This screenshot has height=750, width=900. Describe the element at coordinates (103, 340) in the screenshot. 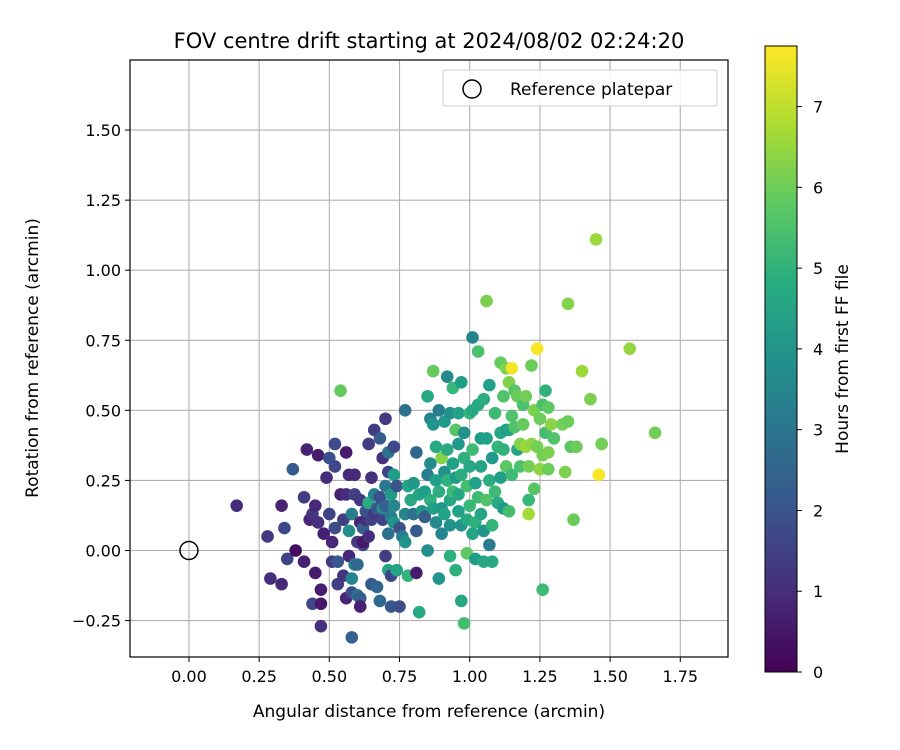

I see `y-tick-label: 0.75` at that location.